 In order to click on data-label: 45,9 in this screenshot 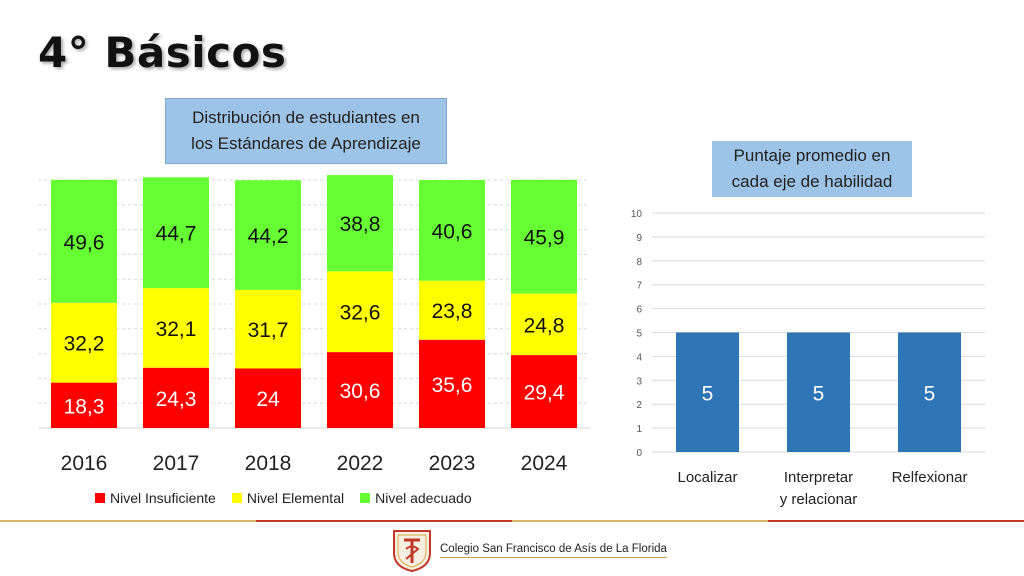, I will do `click(544, 238)`.